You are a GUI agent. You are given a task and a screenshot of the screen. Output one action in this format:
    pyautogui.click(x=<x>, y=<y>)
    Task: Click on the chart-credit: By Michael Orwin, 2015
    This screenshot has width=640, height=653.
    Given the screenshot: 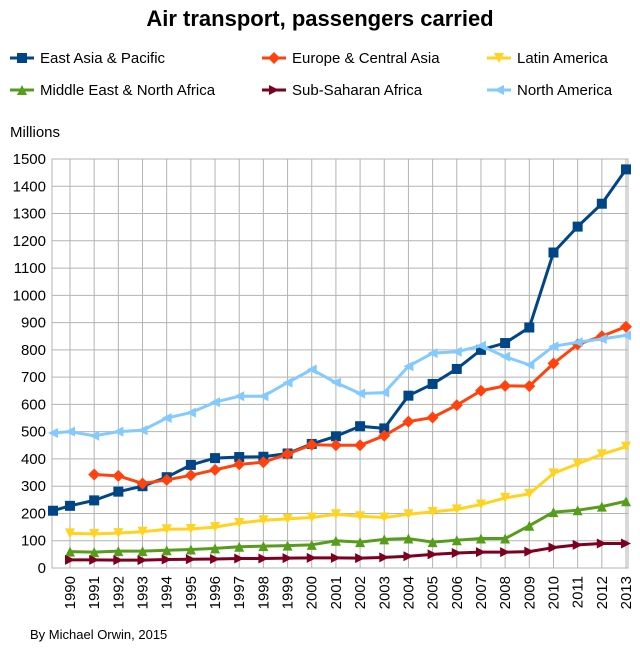 What is the action you would take?
    pyautogui.click(x=98, y=634)
    